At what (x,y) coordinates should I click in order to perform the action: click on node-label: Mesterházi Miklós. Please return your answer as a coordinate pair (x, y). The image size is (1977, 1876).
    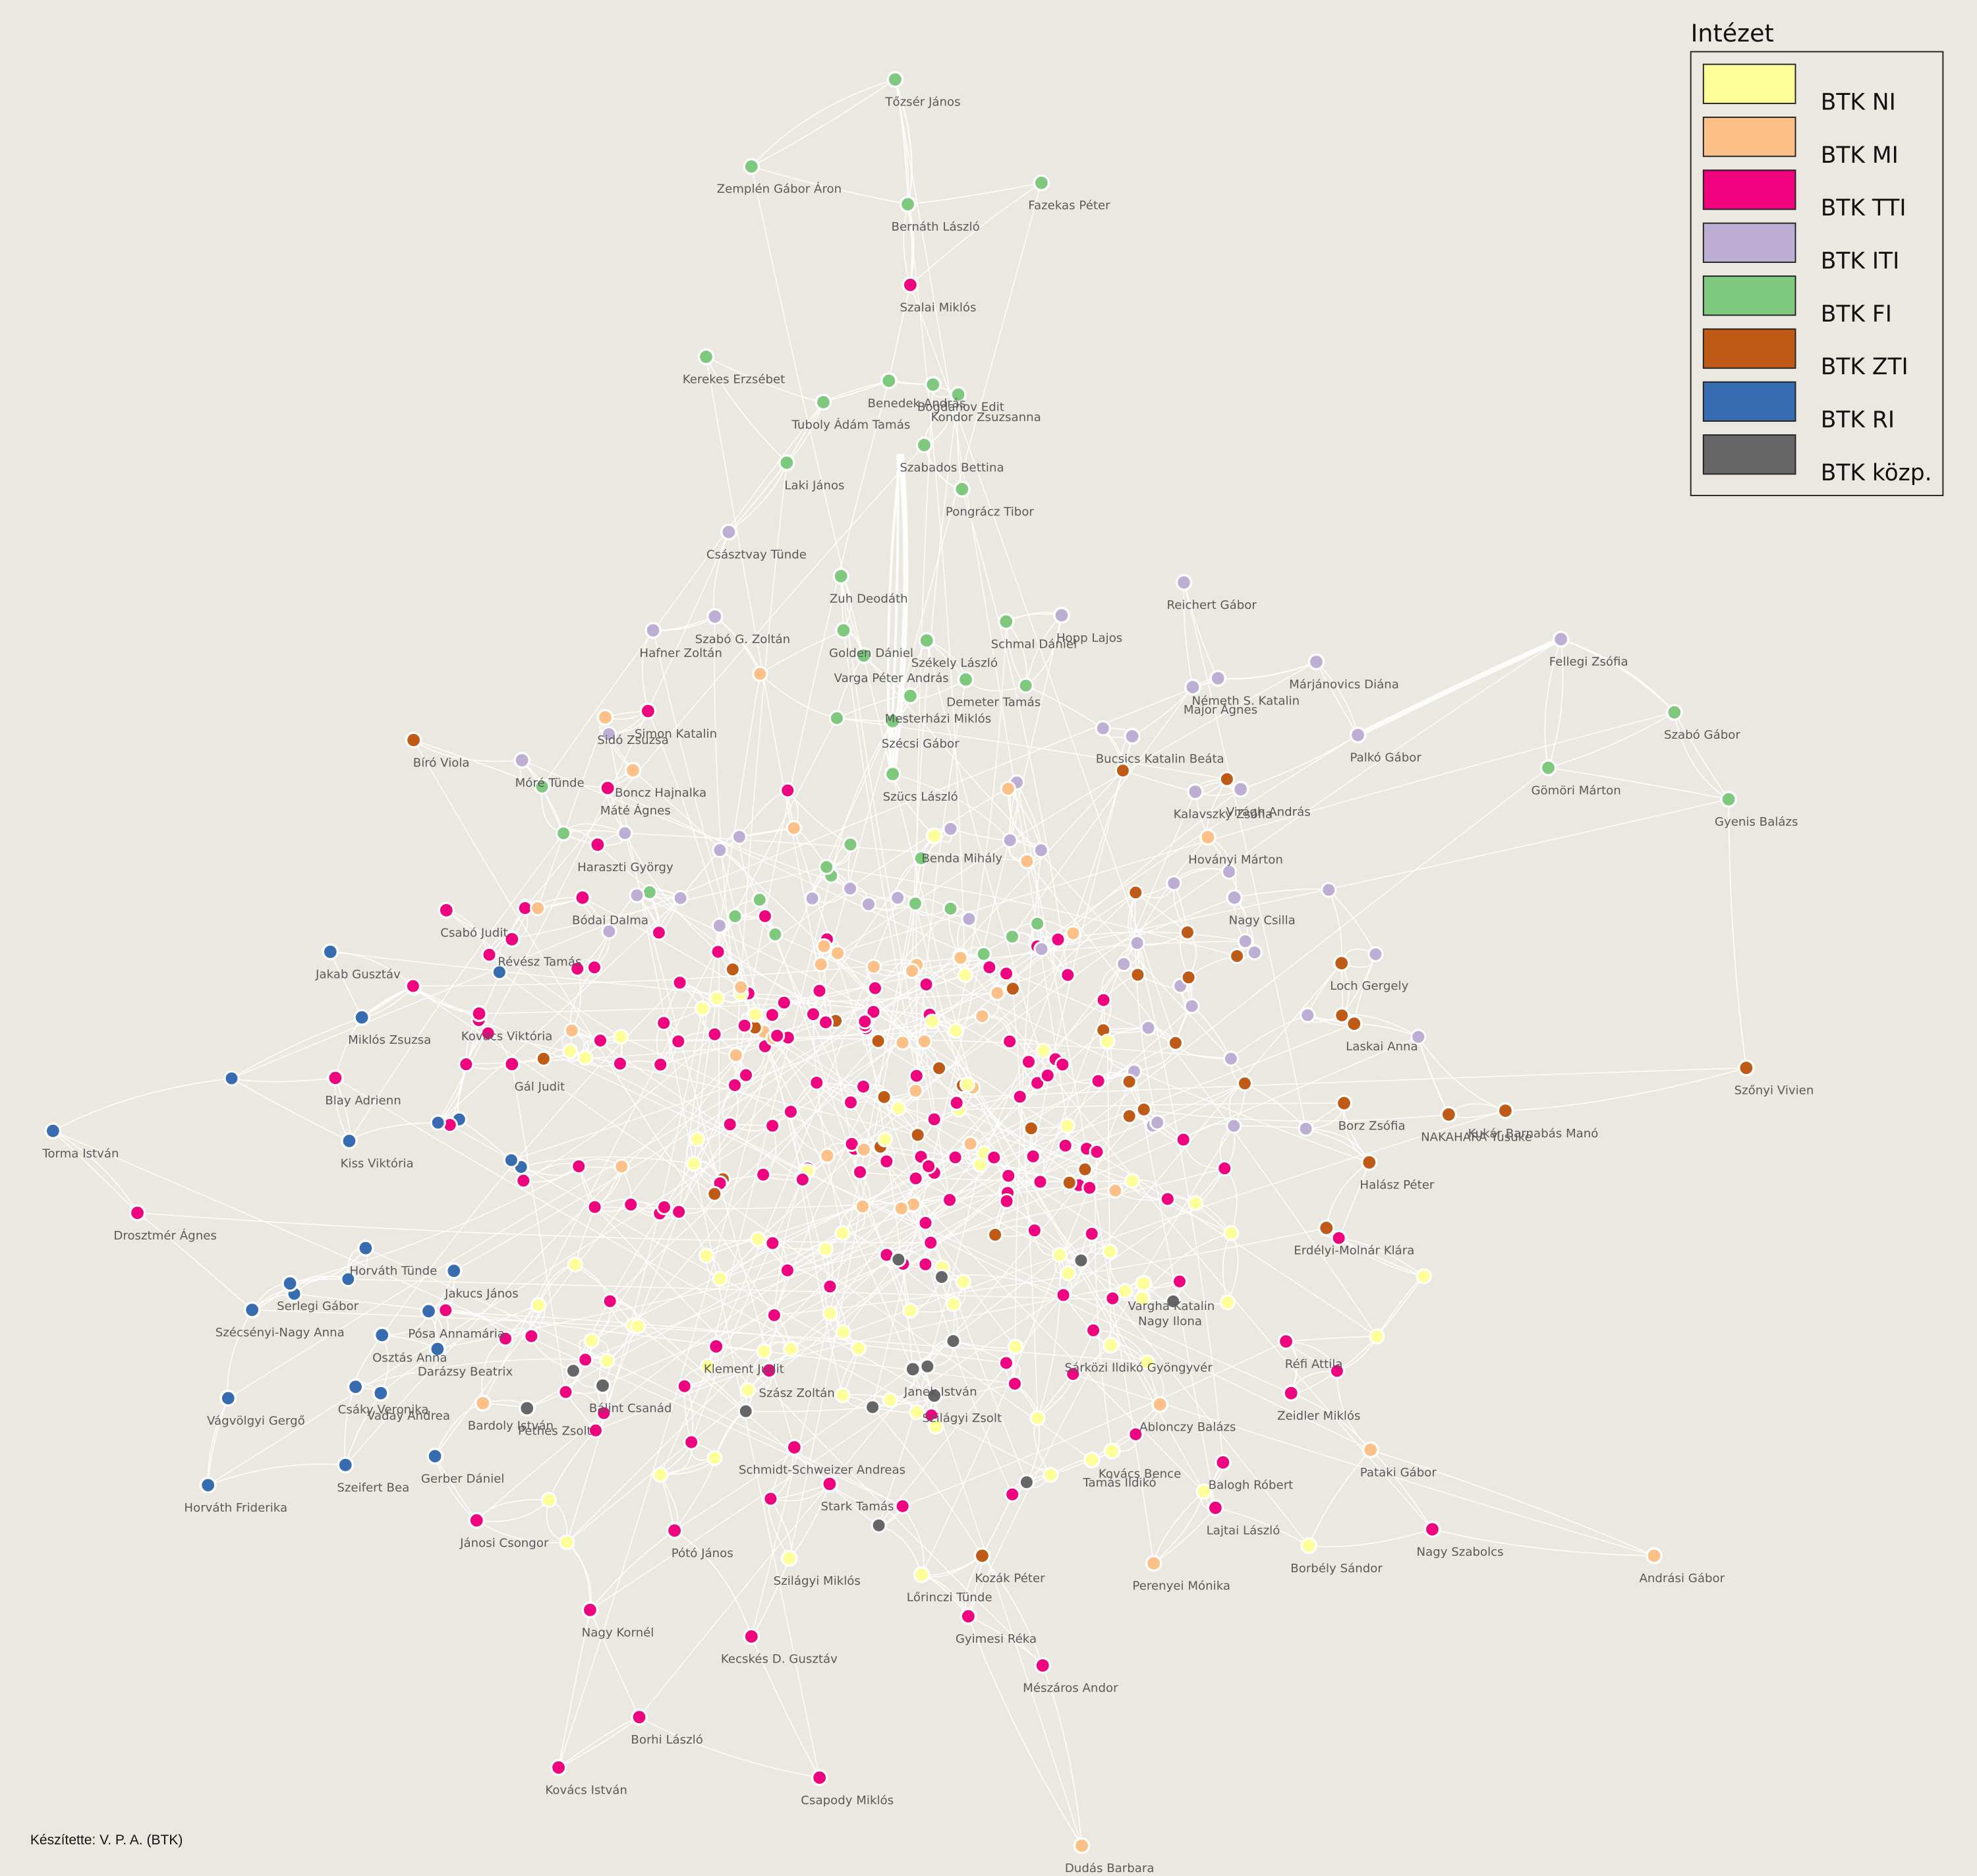
    Looking at the image, I should click on (939, 718).